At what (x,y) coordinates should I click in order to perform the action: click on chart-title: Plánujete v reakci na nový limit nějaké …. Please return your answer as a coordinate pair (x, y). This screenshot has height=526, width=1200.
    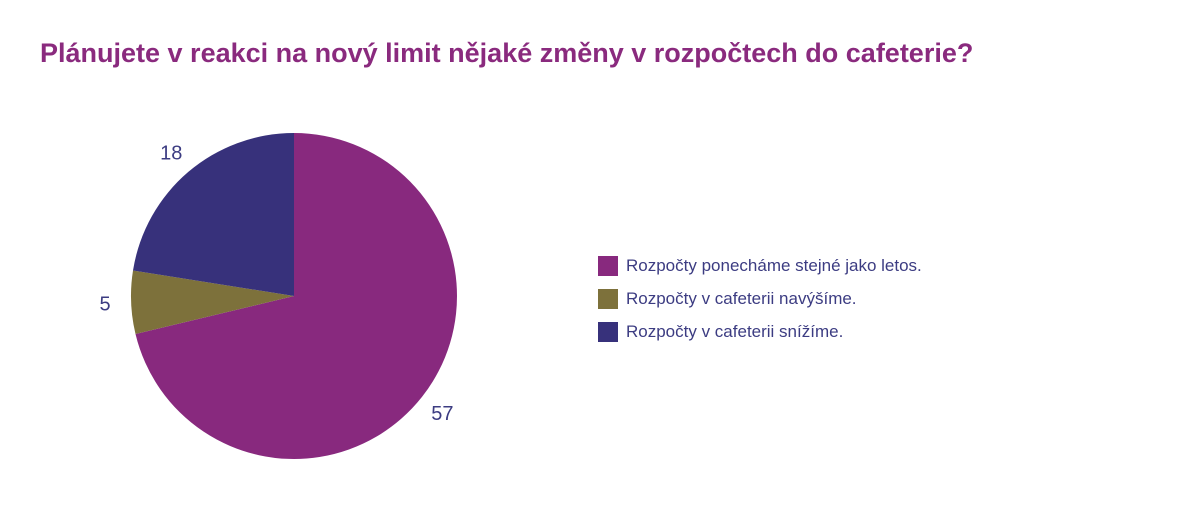
    Looking at the image, I should click on (507, 53).